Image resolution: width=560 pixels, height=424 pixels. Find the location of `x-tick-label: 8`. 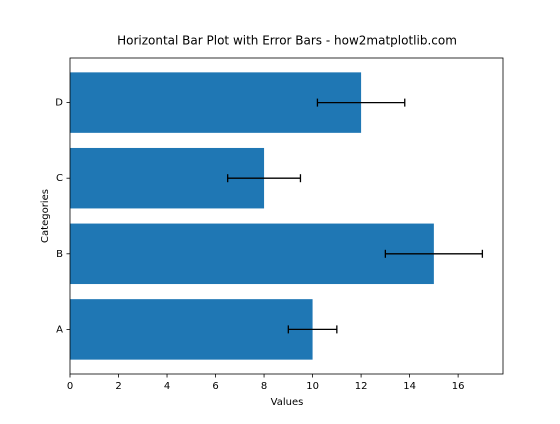

x-tick-label: 8 is located at coordinates (264, 386).